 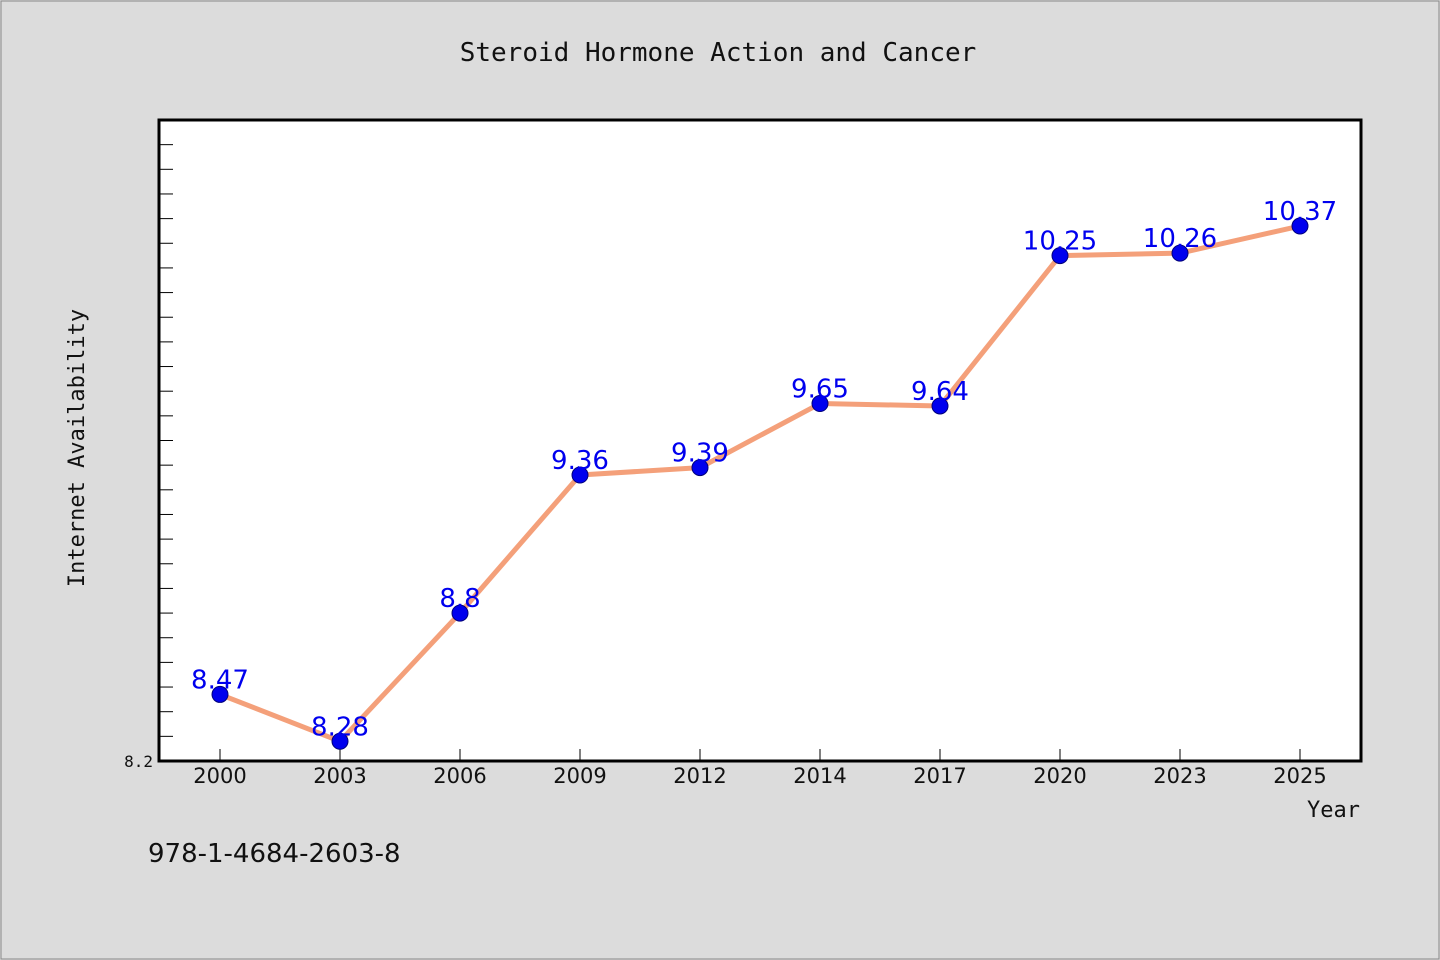 What do you see at coordinates (579, 776) in the screenshot?
I see `x-tick-label: 2009` at bounding box center [579, 776].